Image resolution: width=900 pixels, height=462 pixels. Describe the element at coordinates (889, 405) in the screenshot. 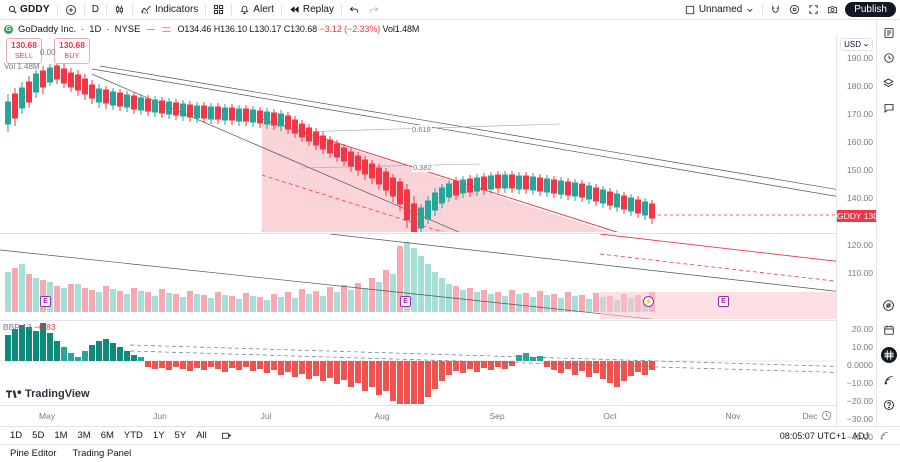

I see `support-icon` at that location.